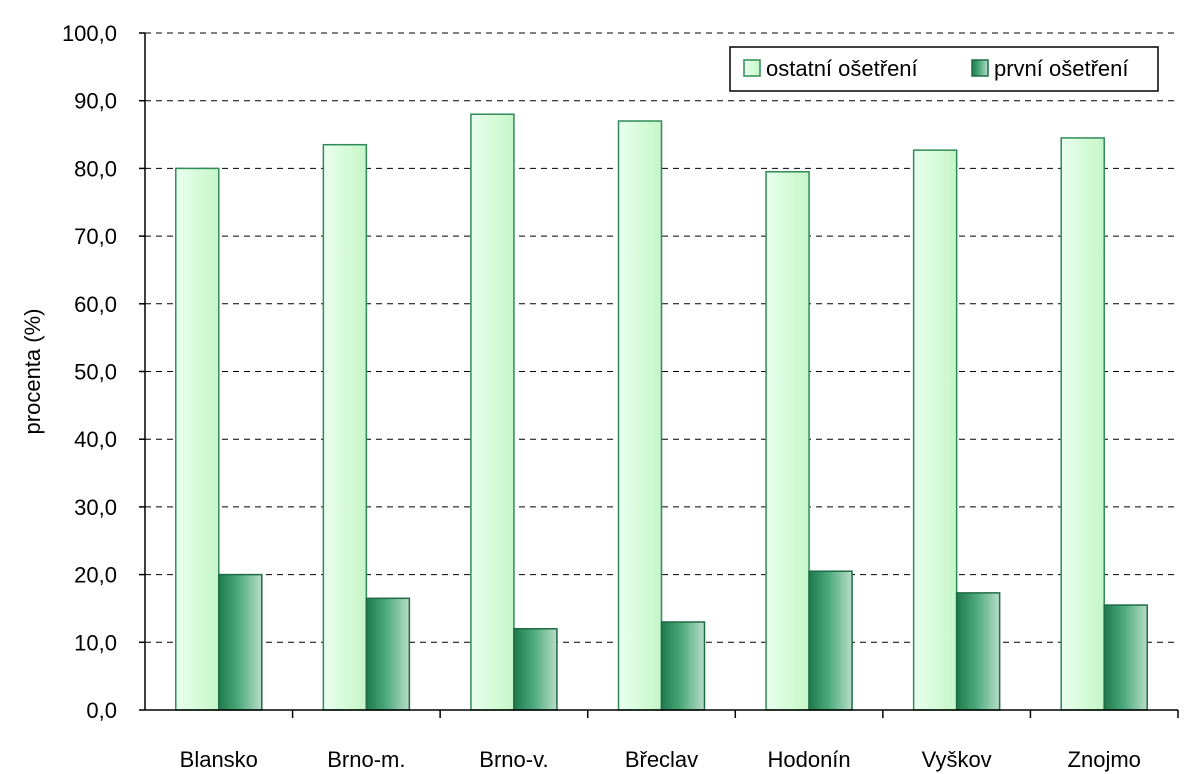  I want to click on legend-box, so click(944, 69).